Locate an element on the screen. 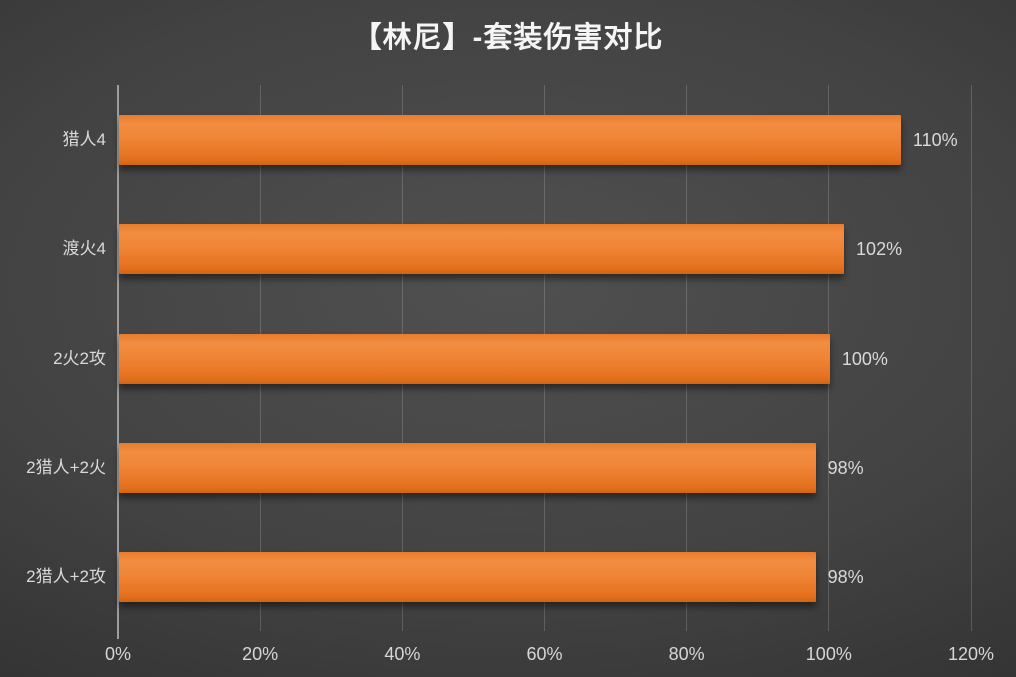 This screenshot has height=677, width=1016. category-label: 渡火4 is located at coordinates (84, 249).